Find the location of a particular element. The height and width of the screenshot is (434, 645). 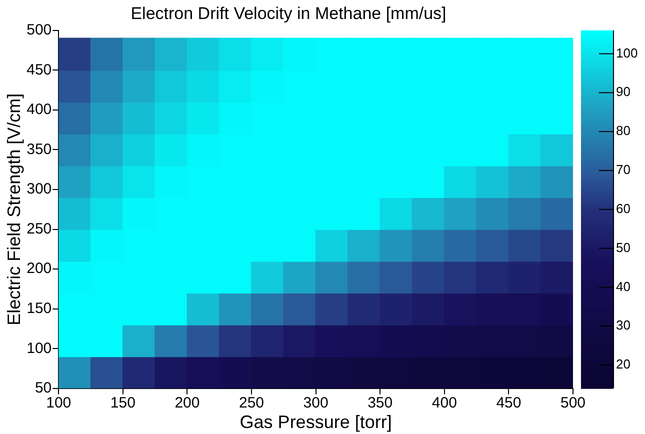

y-tick-label: 50 is located at coordinates (43, 388).